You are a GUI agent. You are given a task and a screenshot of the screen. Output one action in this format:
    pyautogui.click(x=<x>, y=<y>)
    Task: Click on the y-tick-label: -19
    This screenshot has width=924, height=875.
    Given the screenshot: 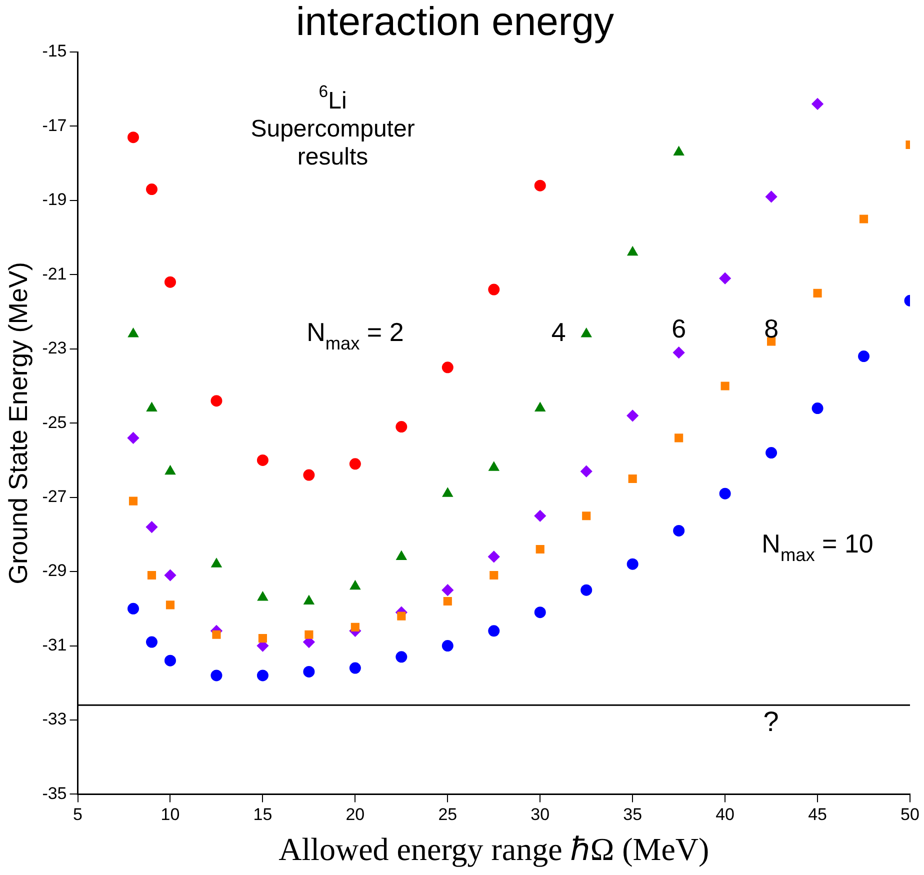 What is the action you would take?
    pyautogui.click(x=54, y=200)
    